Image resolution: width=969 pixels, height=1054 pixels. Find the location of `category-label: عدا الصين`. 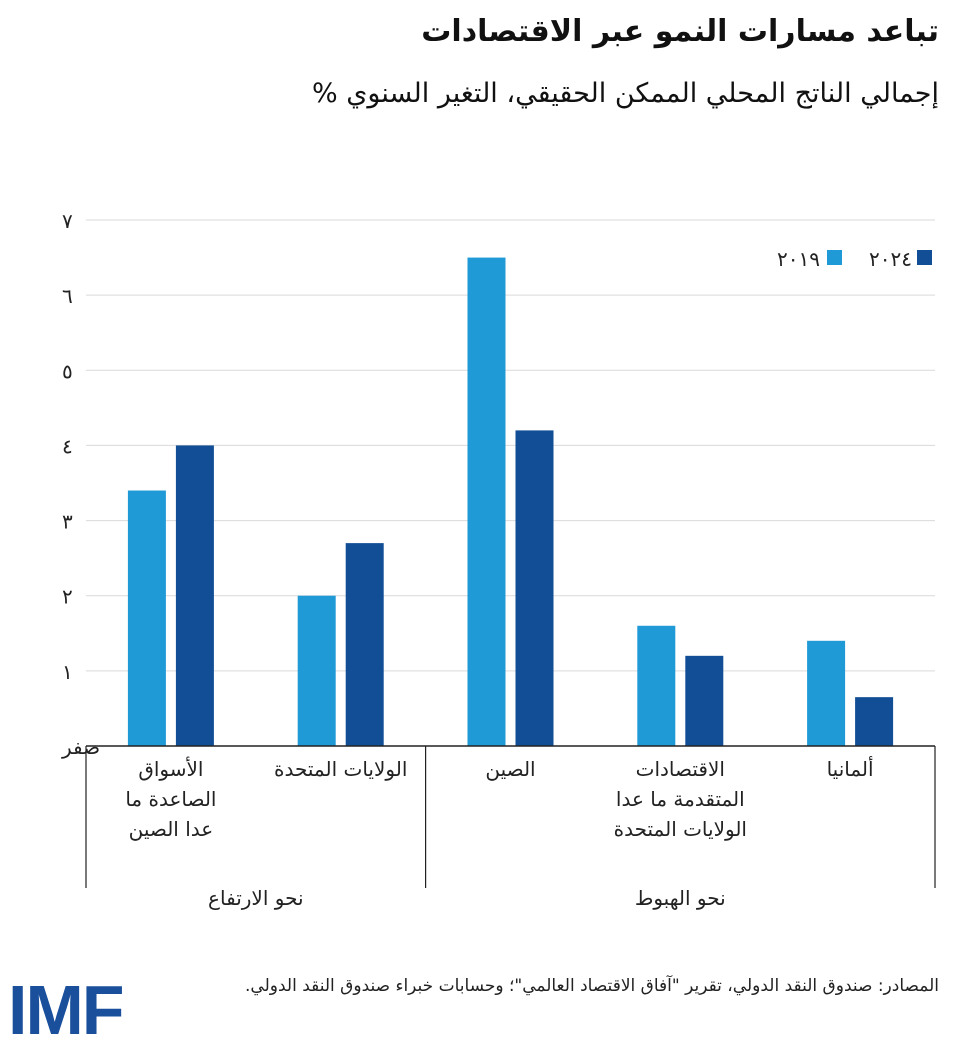

category-label: عدا الصين is located at coordinates (171, 829).